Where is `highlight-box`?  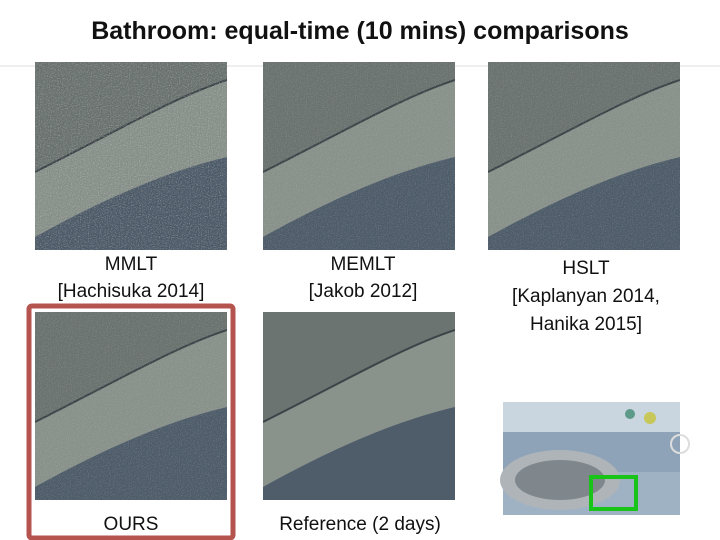
highlight-box is located at coordinates (131, 421).